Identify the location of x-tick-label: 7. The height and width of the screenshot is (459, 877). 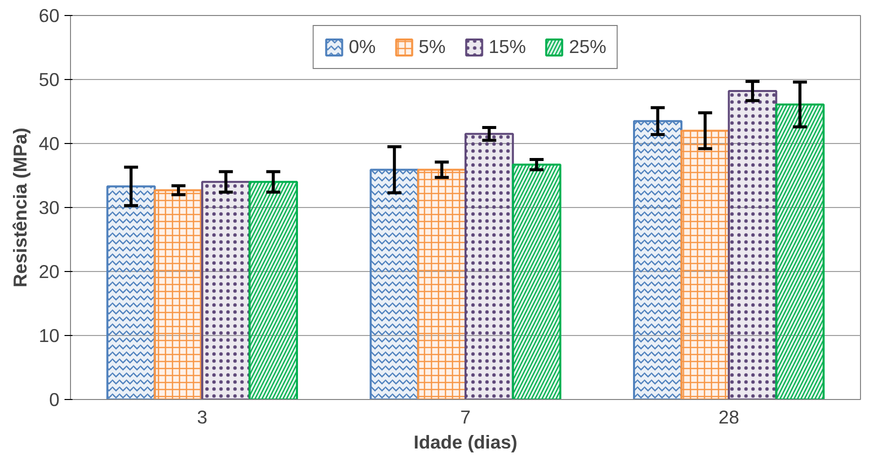
(465, 417).